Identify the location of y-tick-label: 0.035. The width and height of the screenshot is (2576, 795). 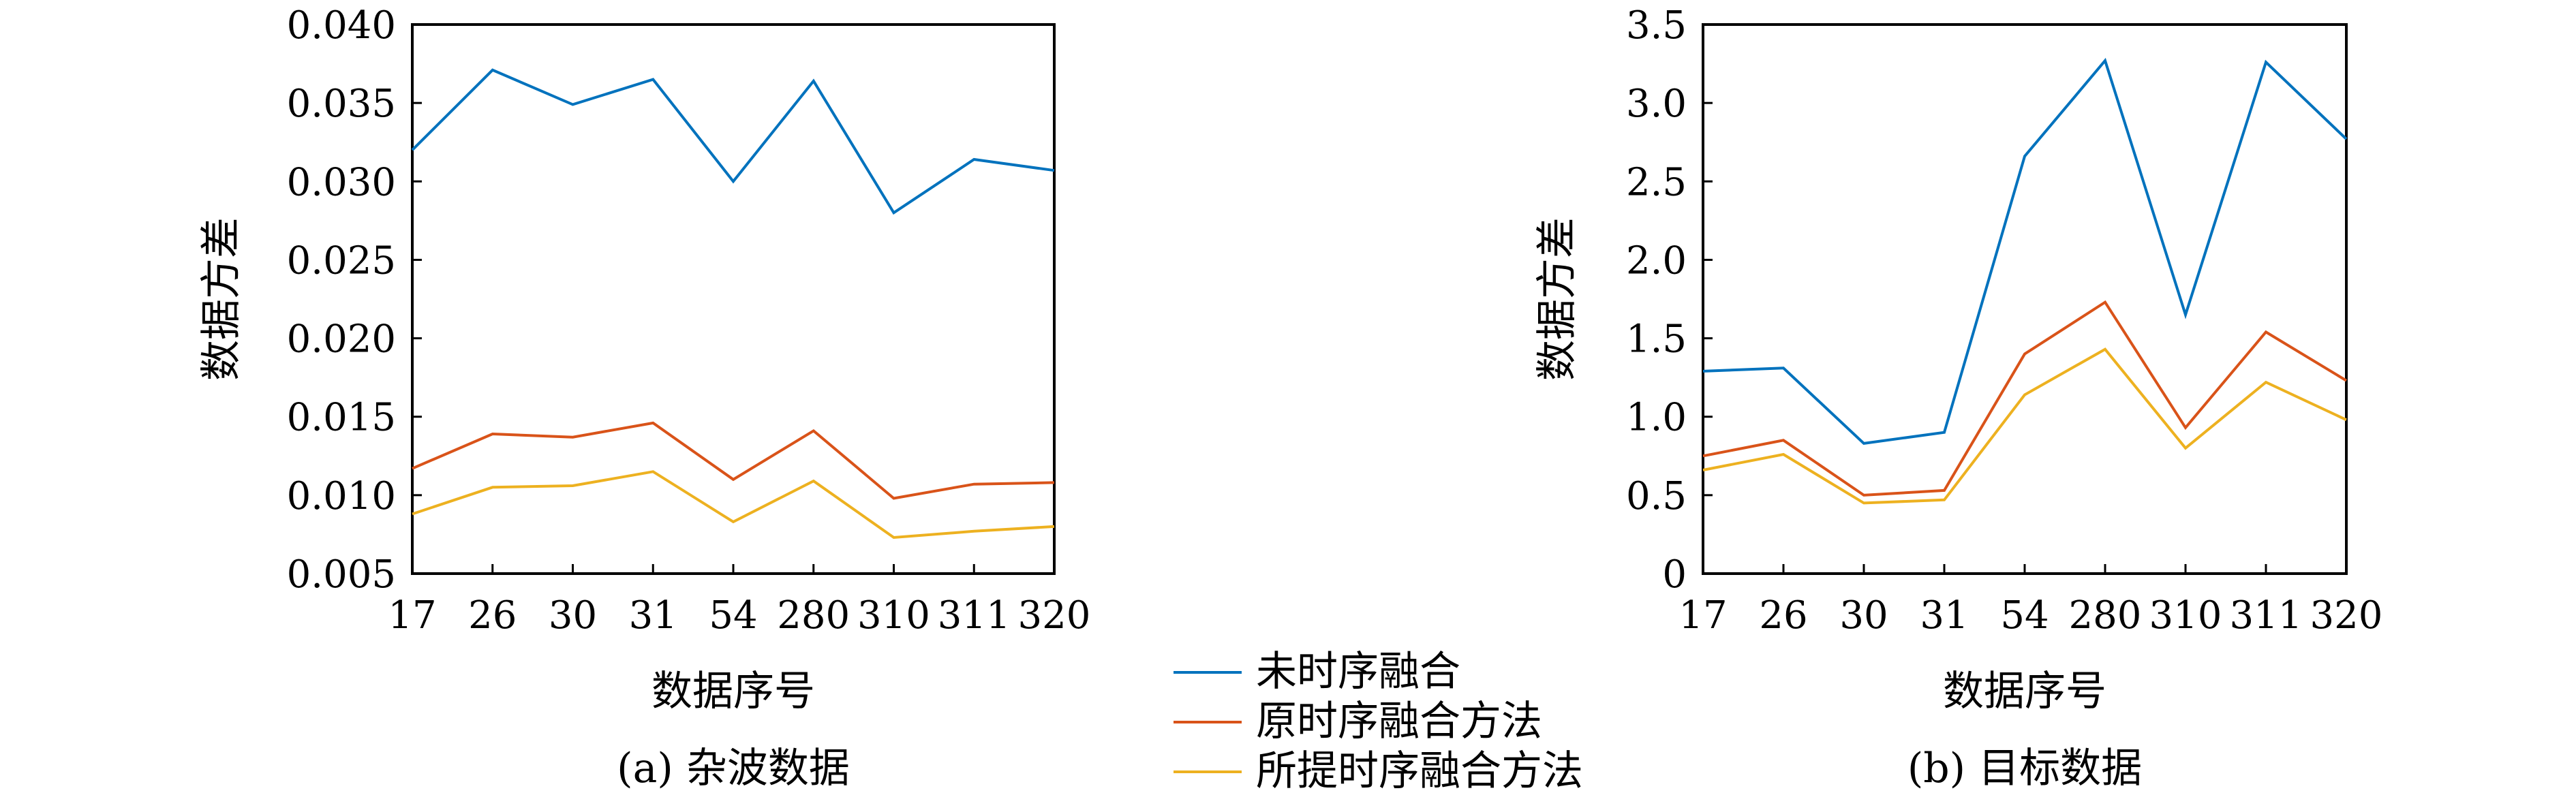
(341, 104).